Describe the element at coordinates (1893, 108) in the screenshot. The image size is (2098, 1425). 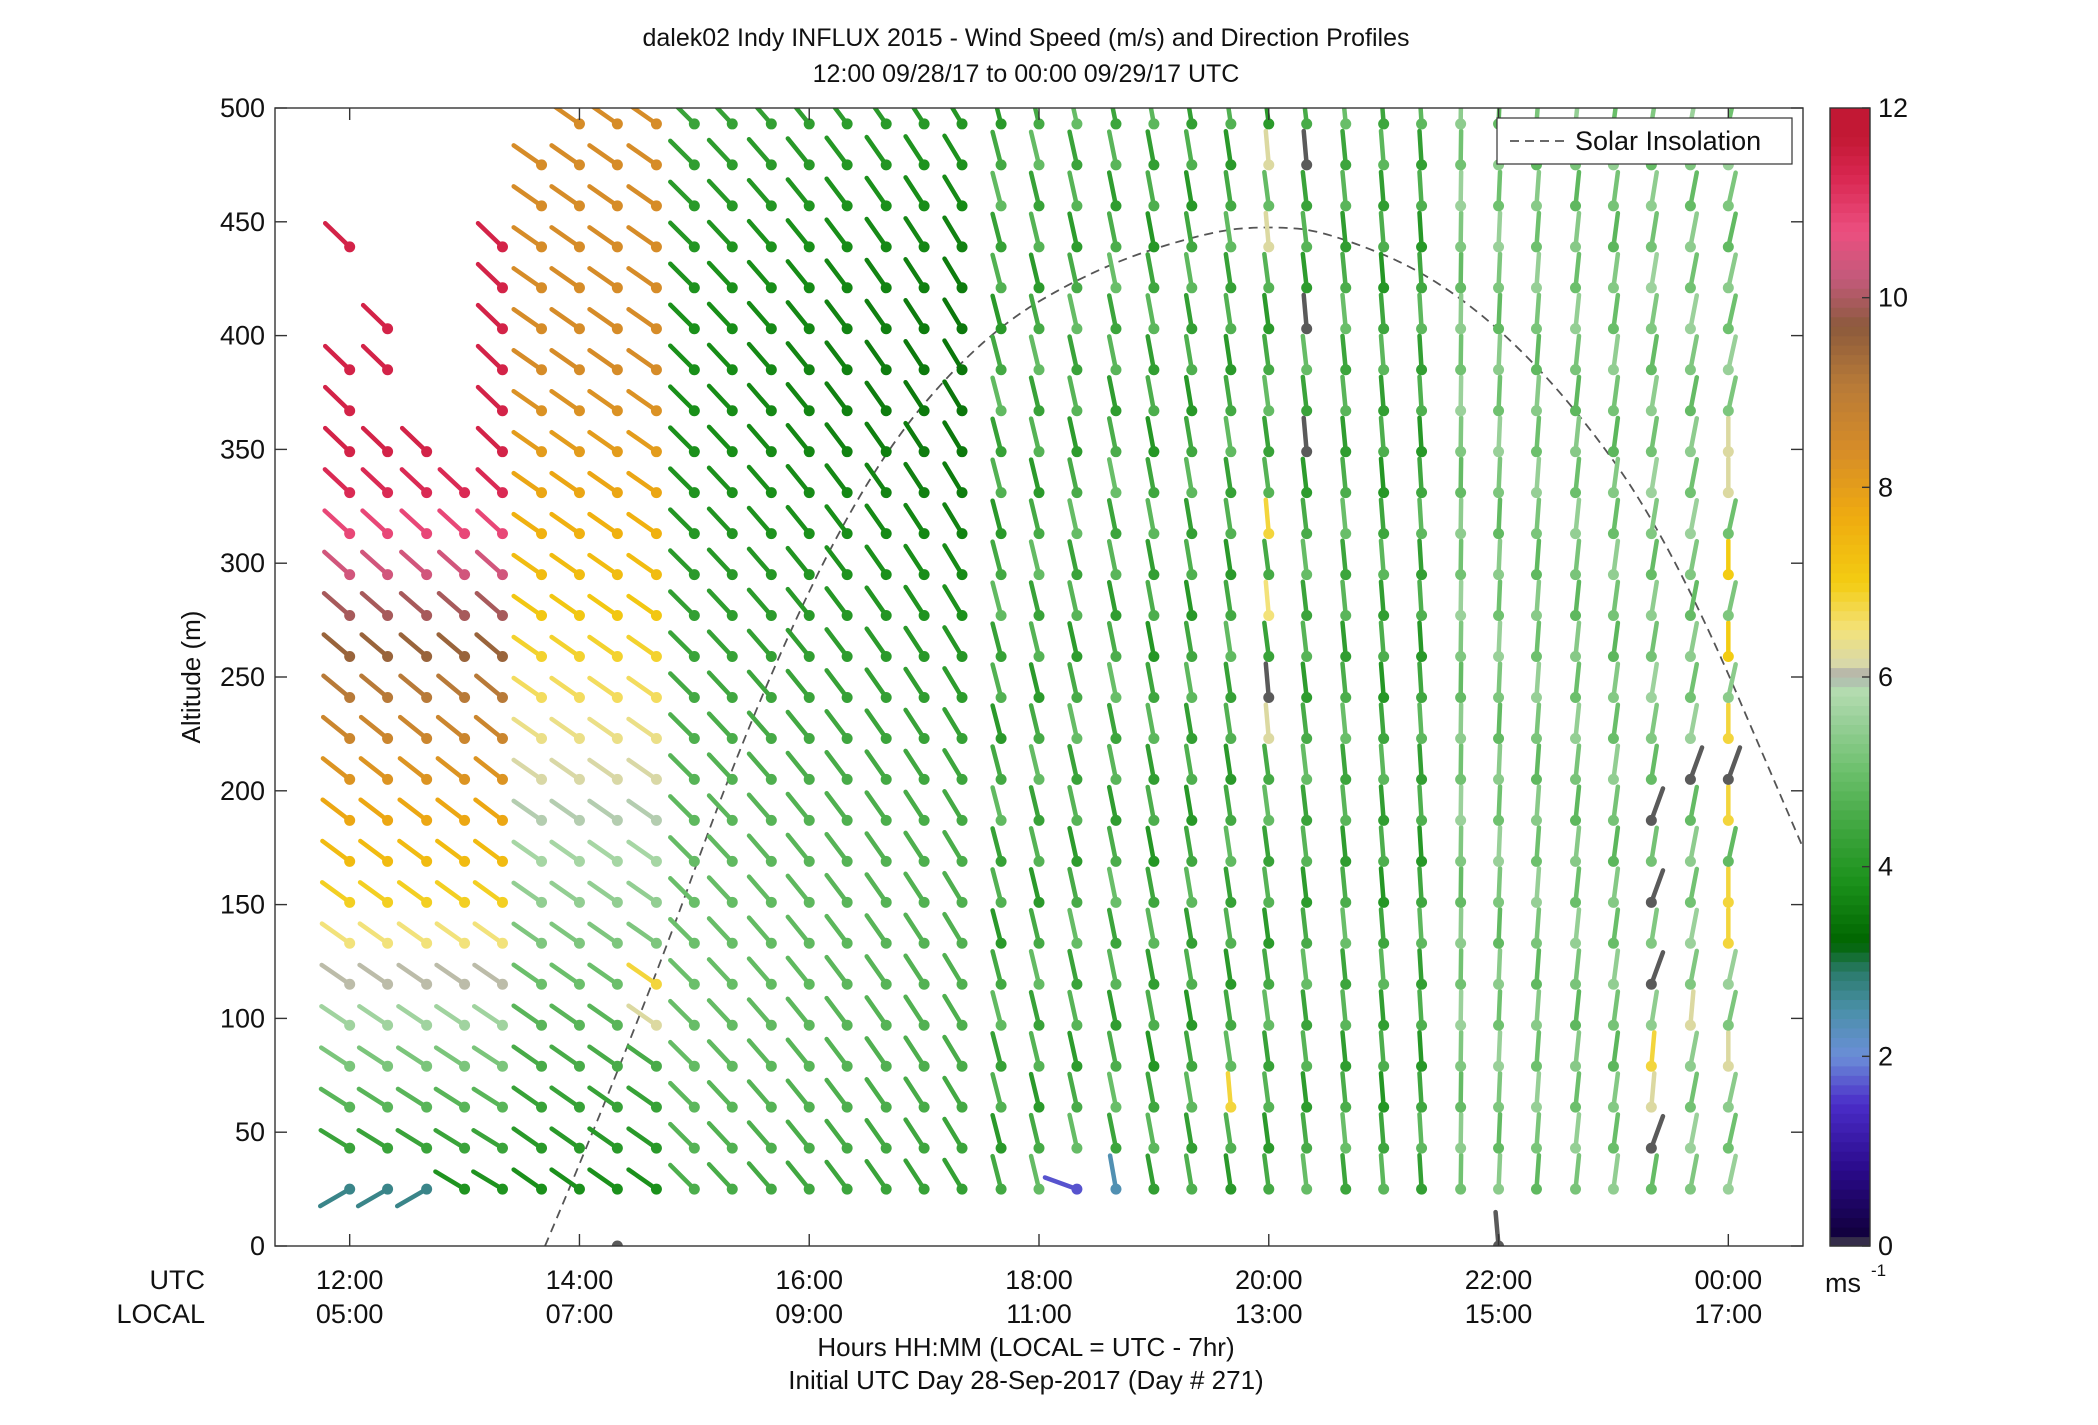
I see `colorbar-tick-label: 12` at that location.